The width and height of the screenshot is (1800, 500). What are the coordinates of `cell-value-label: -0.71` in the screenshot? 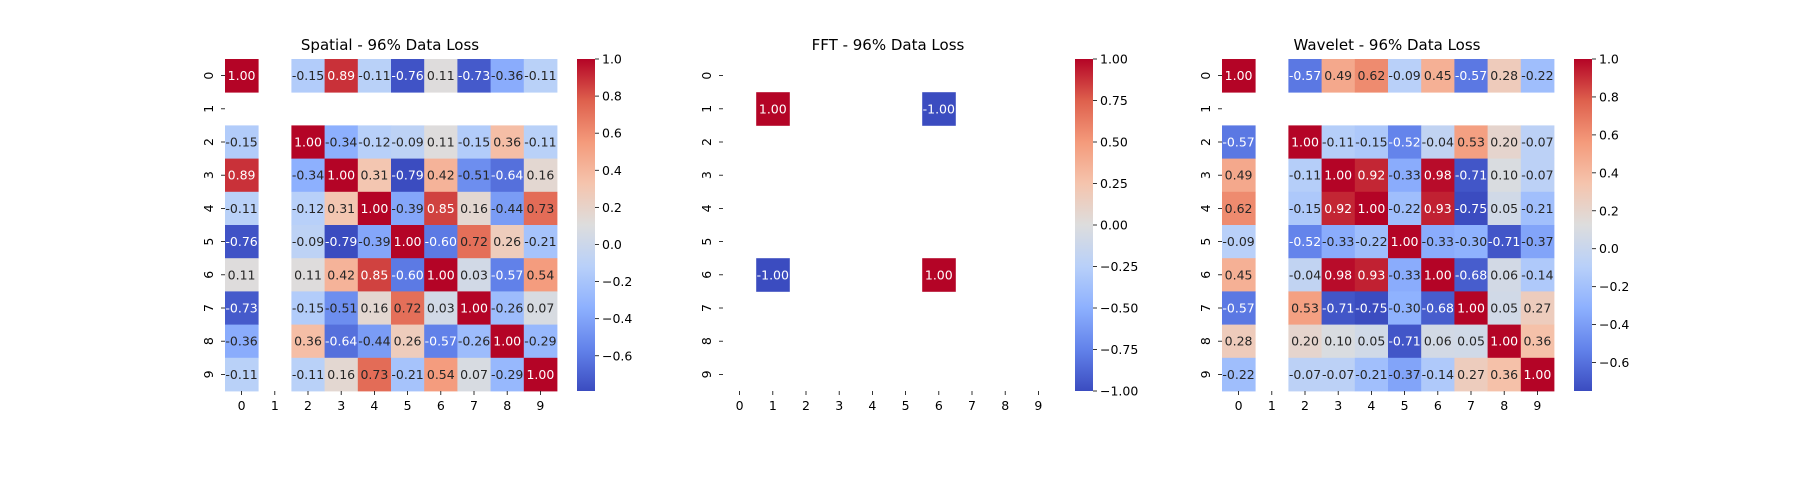 It's located at (1471, 175).